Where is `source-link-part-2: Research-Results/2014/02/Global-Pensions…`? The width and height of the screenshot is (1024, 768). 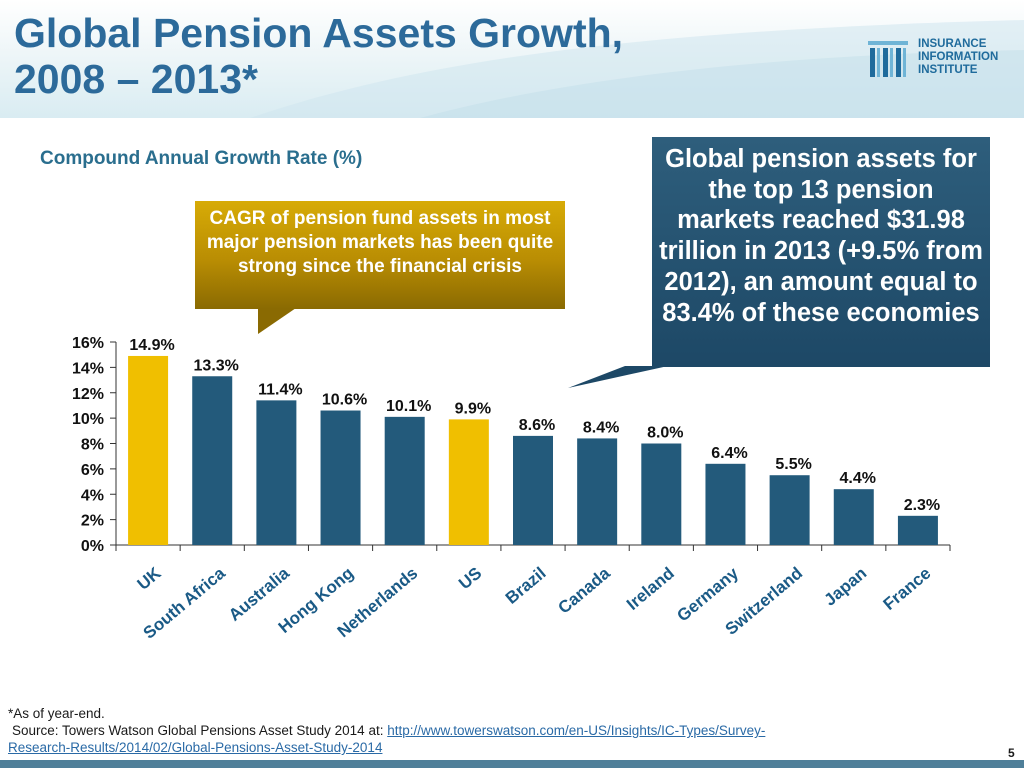 source-link-part-2: Research-Results/2014/02/Global-Pensions… is located at coordinates (195, 747).